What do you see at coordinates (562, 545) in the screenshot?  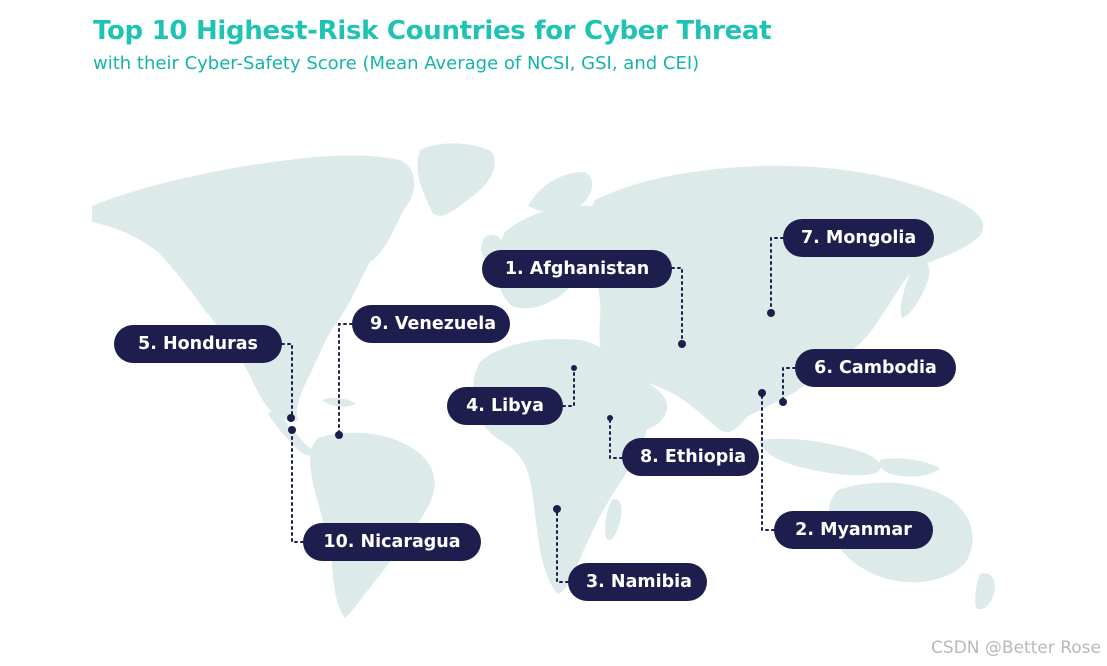 I see `leader-namibia` at bounding box center [562, 545].